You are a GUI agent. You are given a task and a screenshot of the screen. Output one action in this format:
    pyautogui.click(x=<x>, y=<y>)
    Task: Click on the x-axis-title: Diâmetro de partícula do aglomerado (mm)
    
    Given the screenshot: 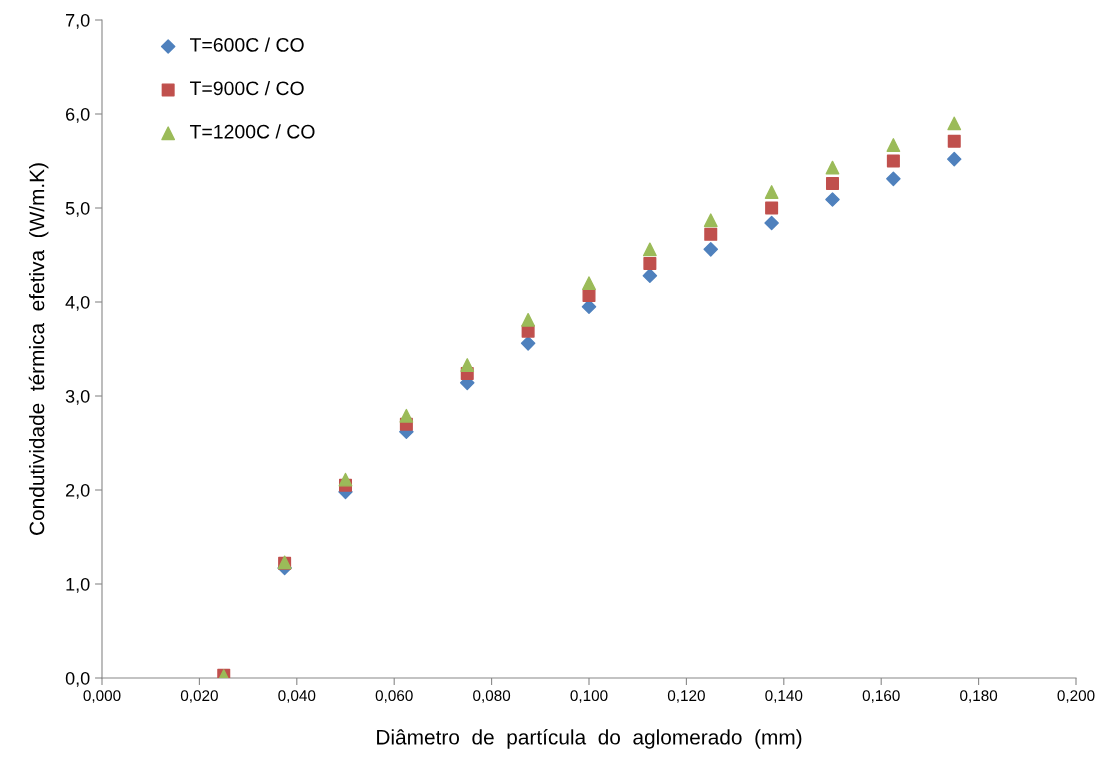 What is the action you would take?
    pyautogui.click(x=589, y=739)
    